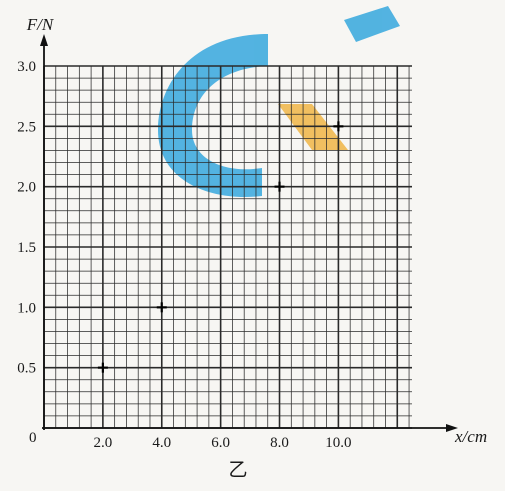 Image resolution: width=505 pixels, height=491 pixels. I want to click on x-axis-arrow, so click(452, 428).